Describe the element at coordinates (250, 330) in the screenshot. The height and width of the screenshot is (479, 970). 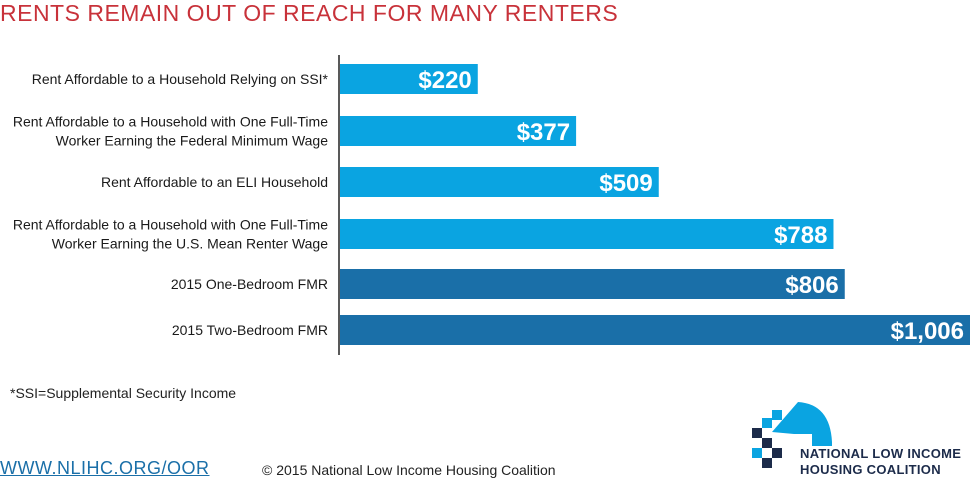
I see `category-label-5-0: 2015 Two-Bedroom FMR` at that location.